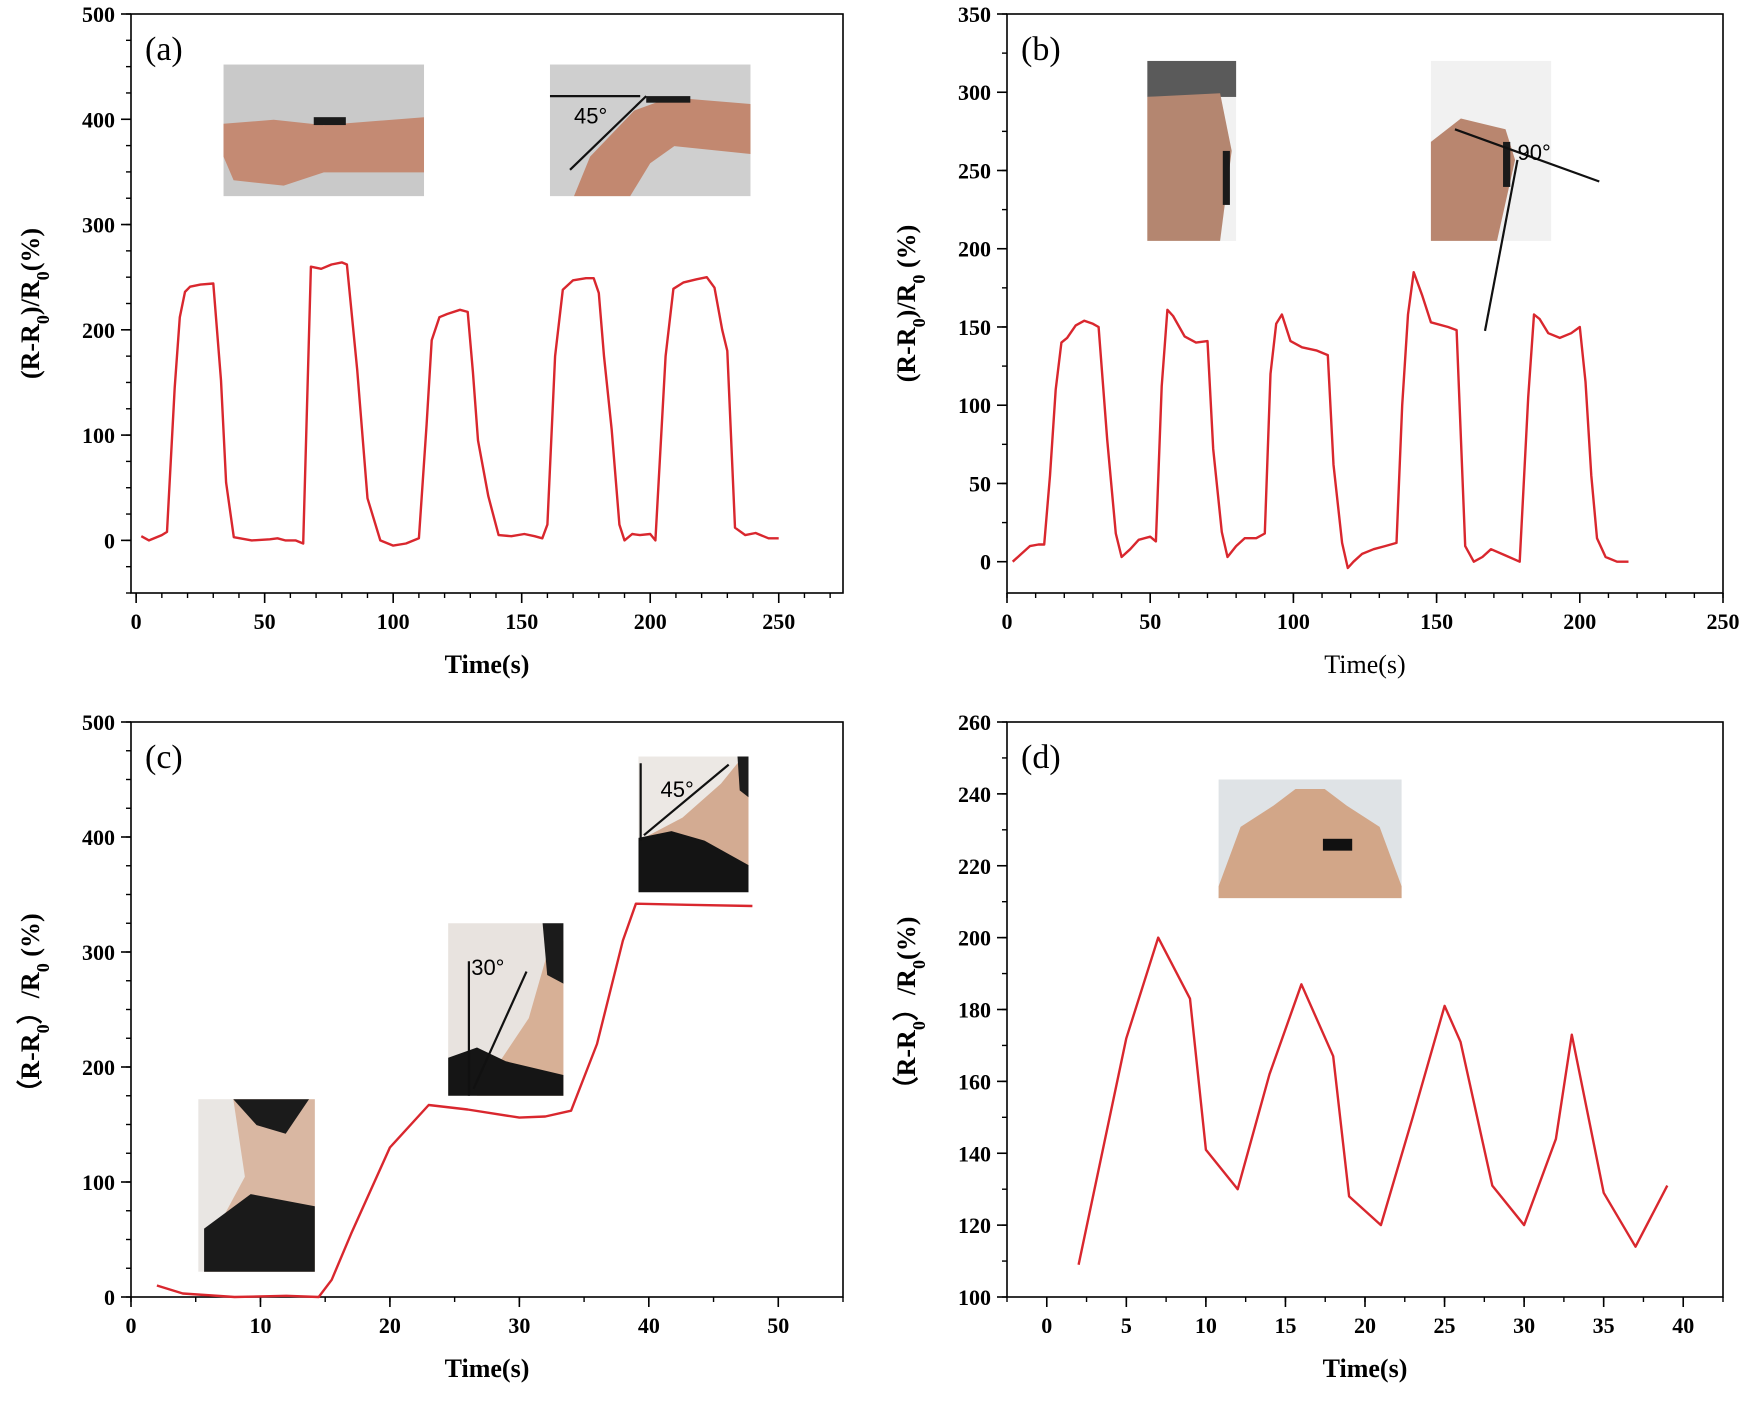 The image size is (1750, 1401). What do you see at coordinates (1041, 757) in the screenshot?
I see `panel-label: (d)` at bounding box center [1041, 757].